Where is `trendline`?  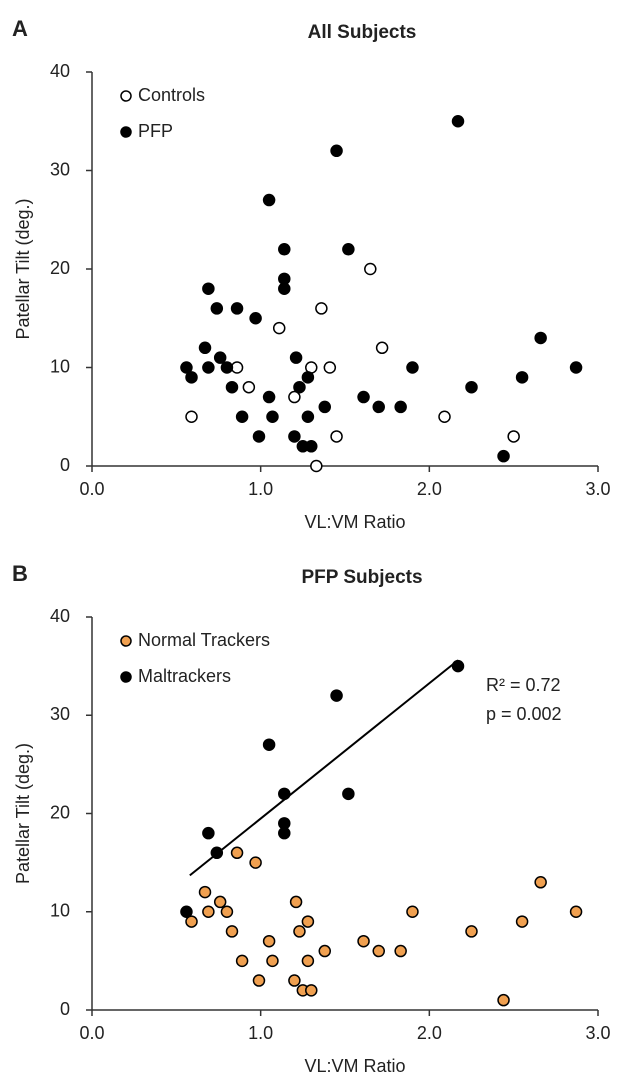
trendline is located at coordinates (324, 768).